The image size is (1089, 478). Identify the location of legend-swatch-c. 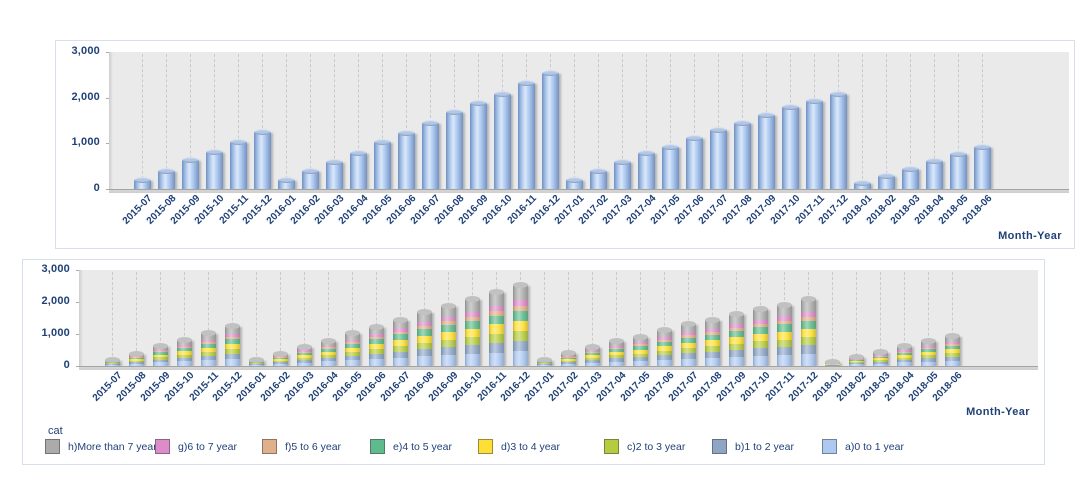
(611, 446).